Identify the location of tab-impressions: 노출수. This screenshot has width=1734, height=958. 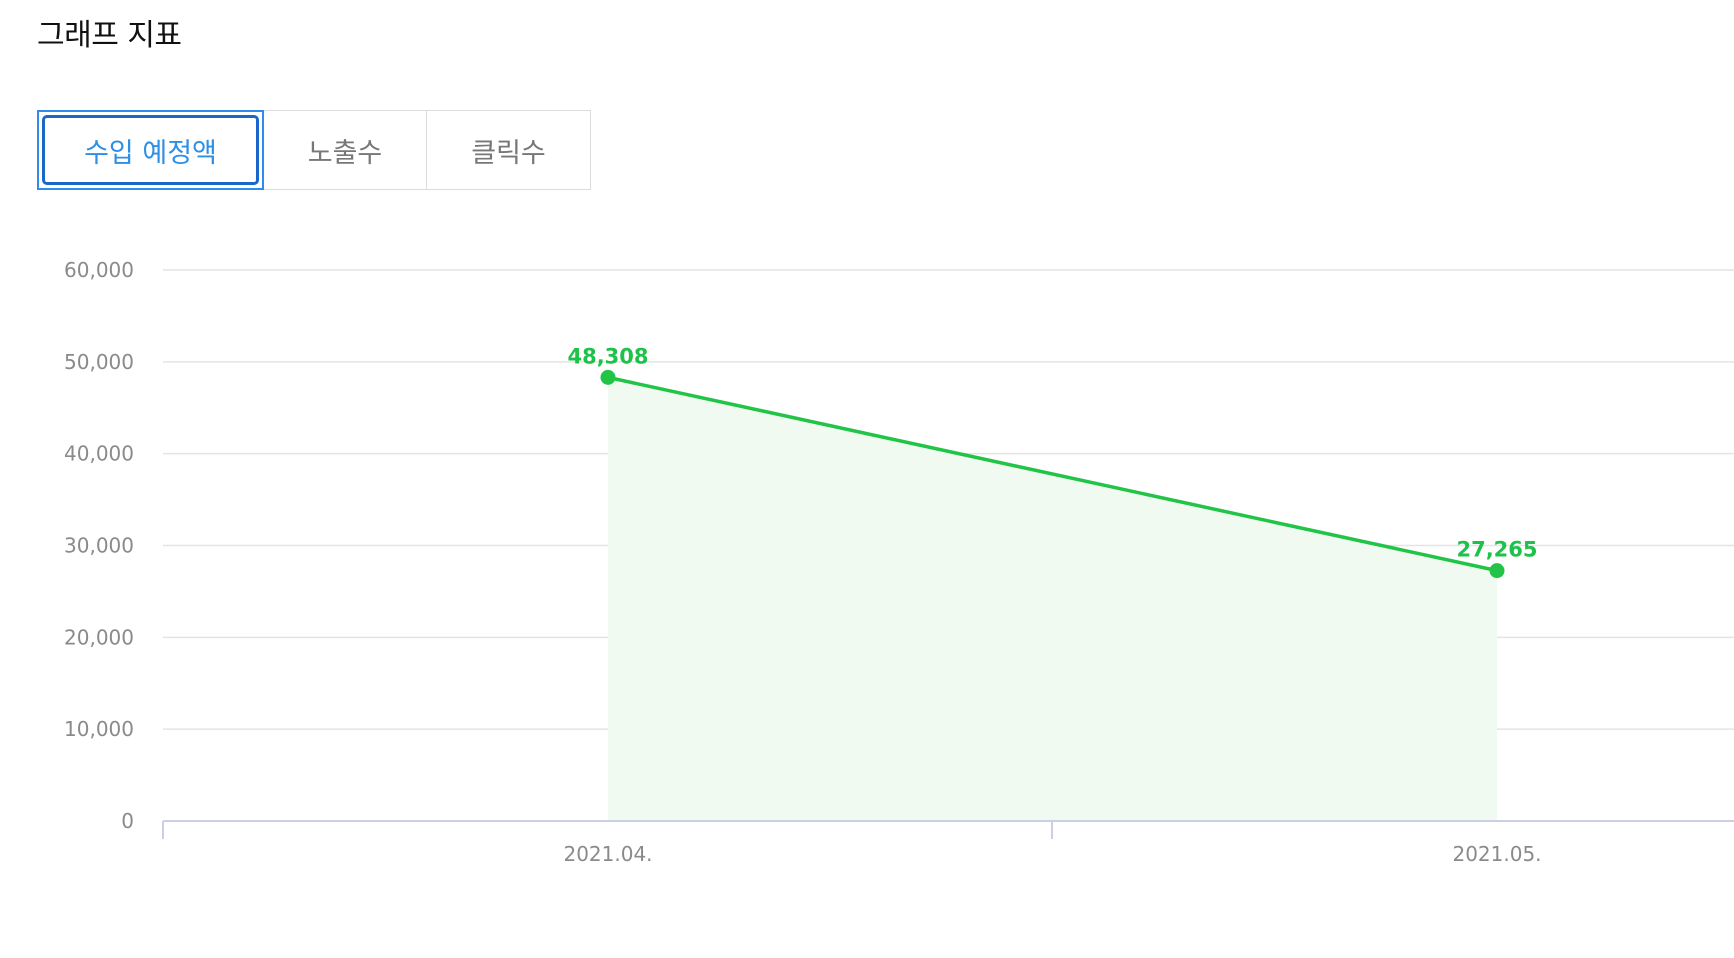
(345, 150).